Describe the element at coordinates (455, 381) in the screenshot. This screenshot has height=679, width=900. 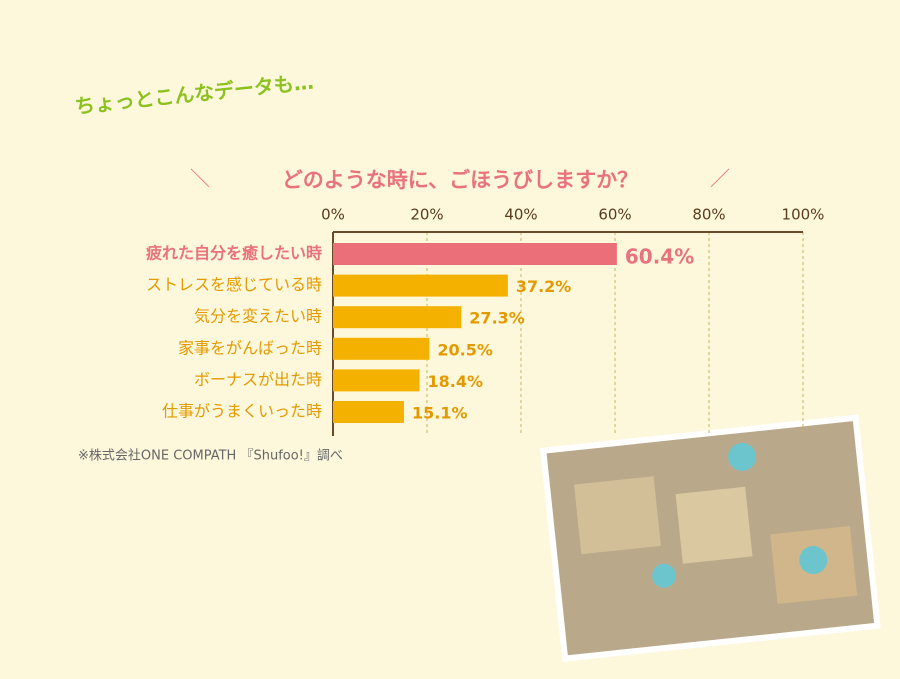
I see `value-label: 18.4%` at that location.